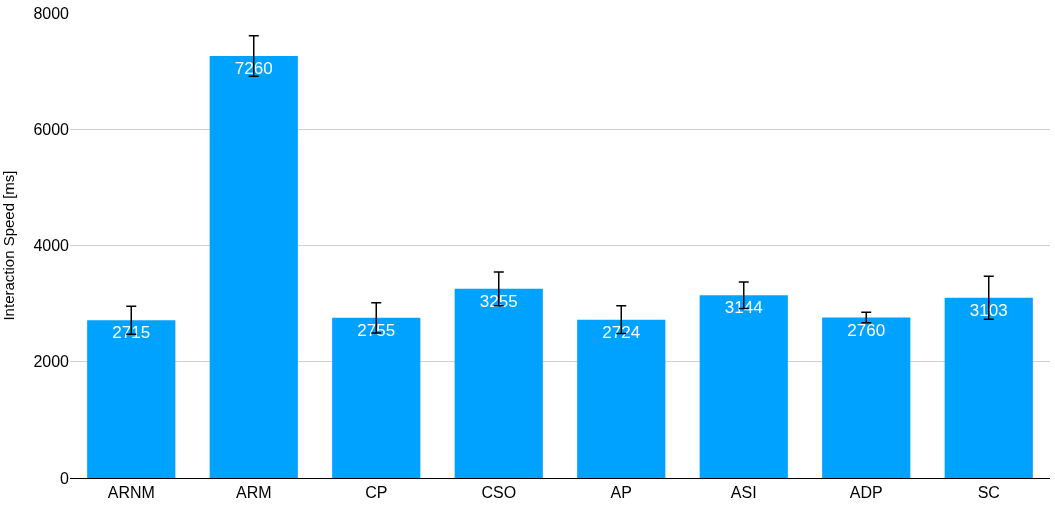 The height and width of the screenshot is (508, 1055). What do you see at coordinates (988, 493) in the screenshot?
I see `x-tick-label: SC` at bounding box center [988, 493].